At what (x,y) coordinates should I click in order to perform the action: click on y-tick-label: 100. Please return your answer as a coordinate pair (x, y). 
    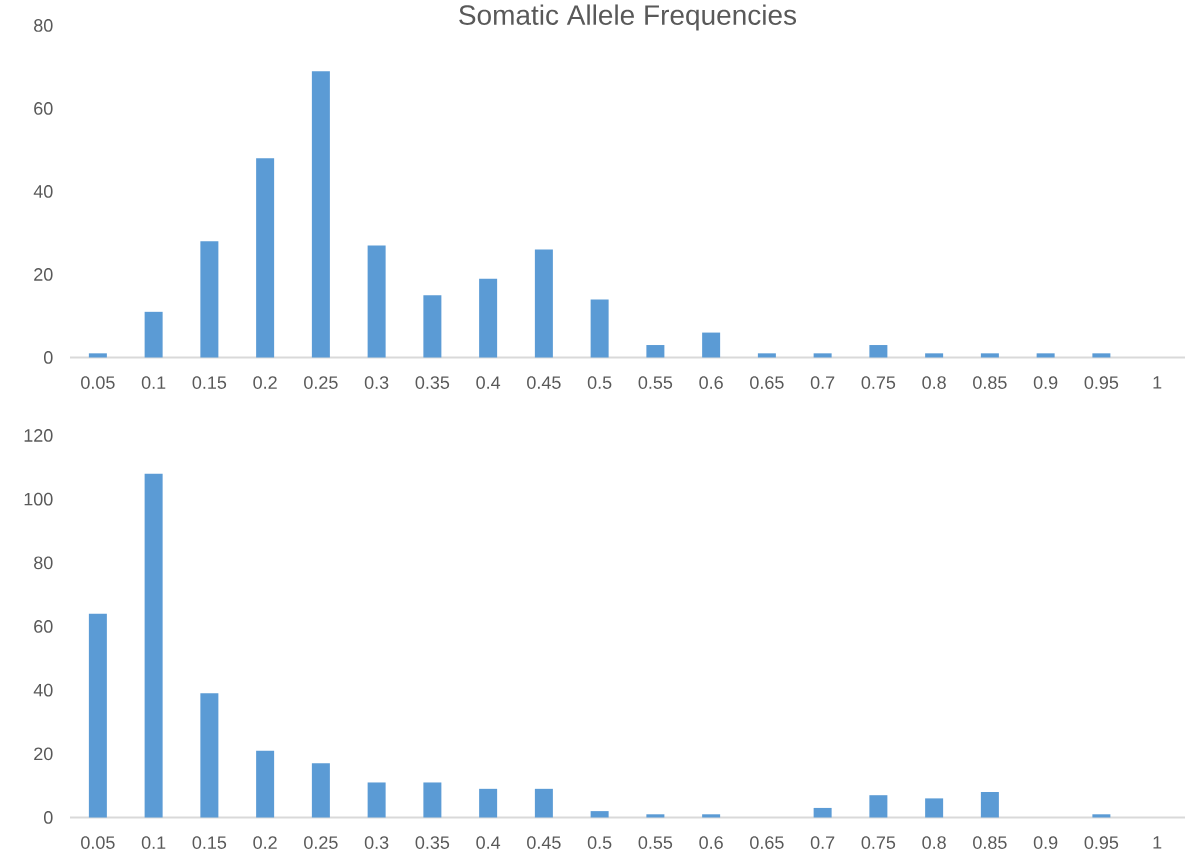
    Looking at the image, I should click on (38, 499).